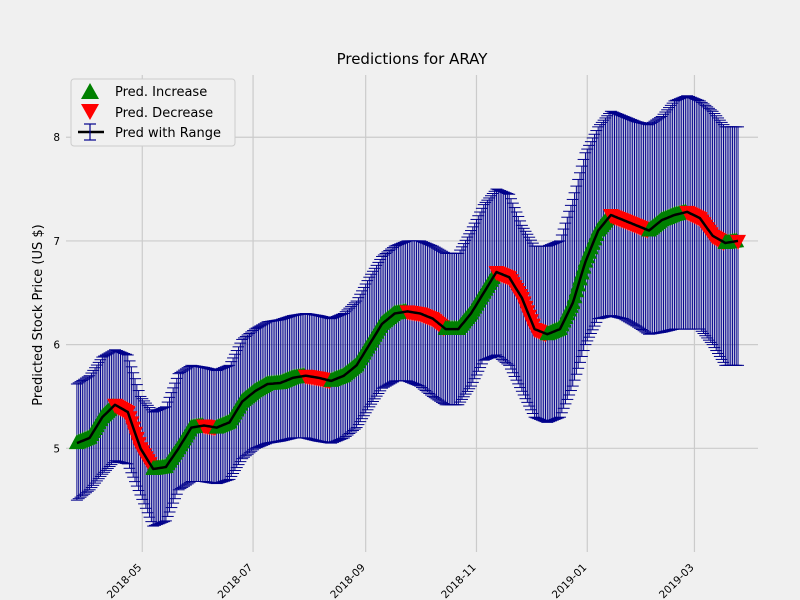  Describe the element at coordinates (738, 242) in the screenshot. I see `decrease-marker` at that location.